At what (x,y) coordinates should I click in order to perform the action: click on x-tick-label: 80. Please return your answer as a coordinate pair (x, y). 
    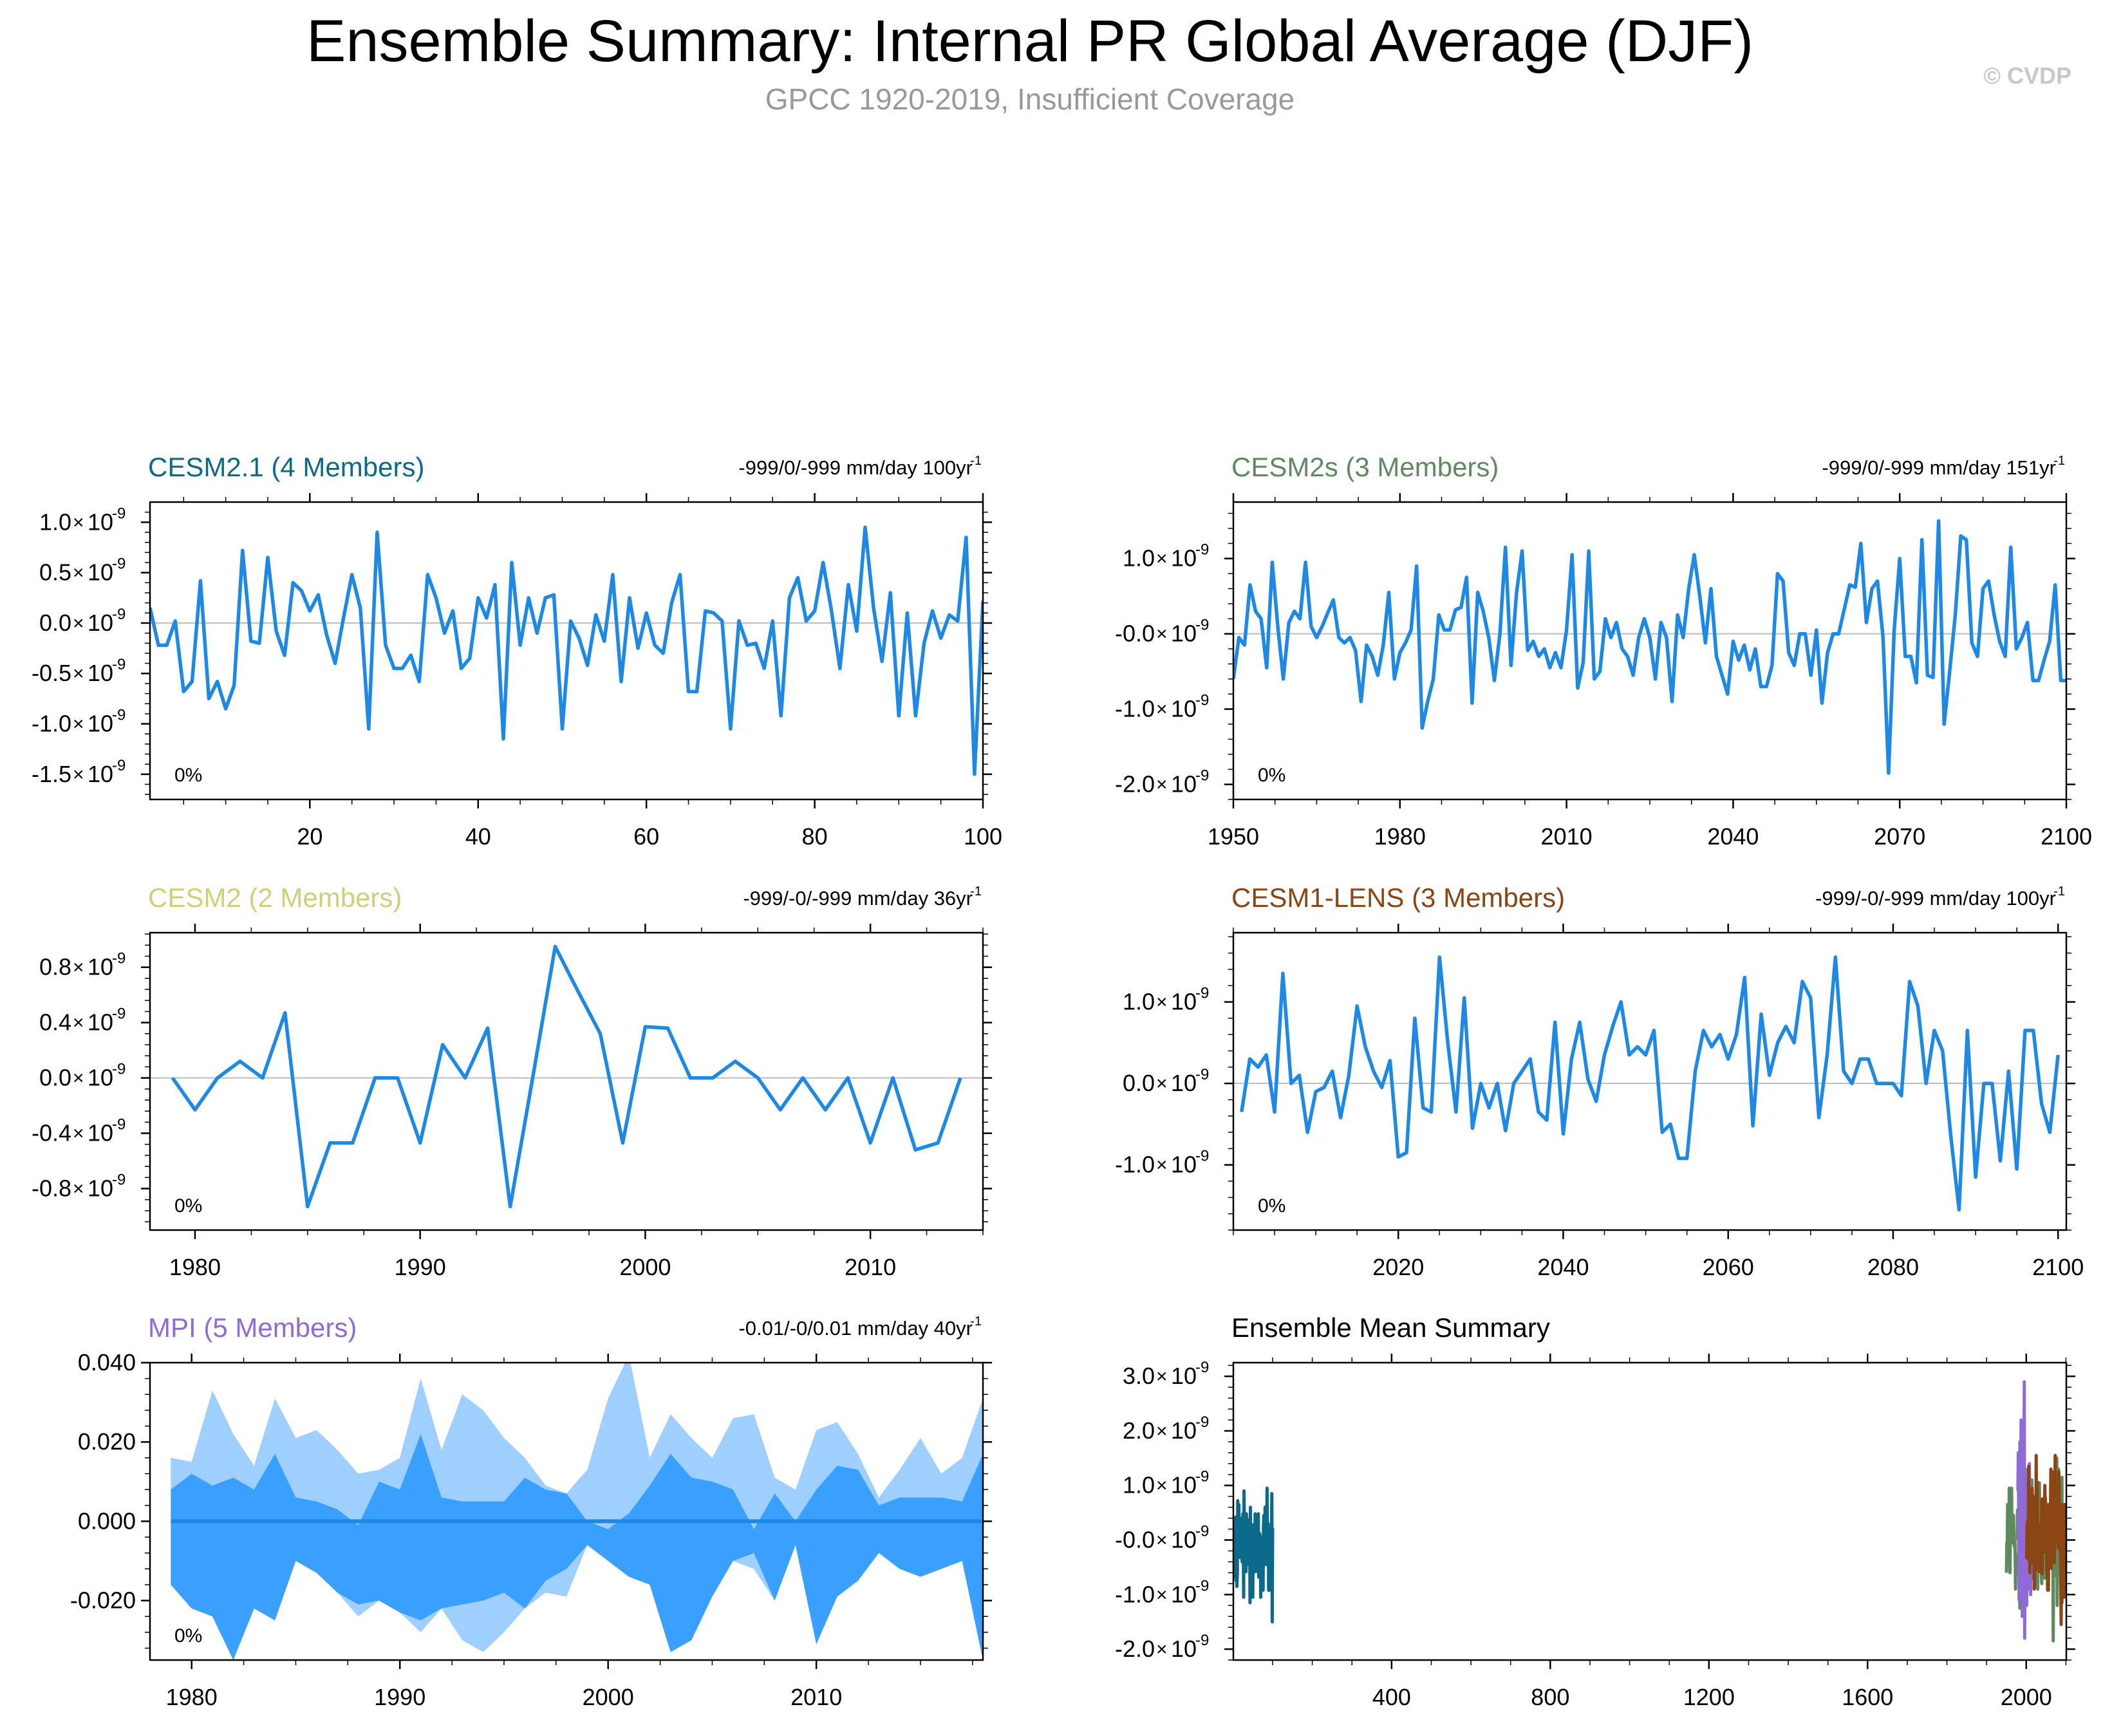
    Looking at the image, I should click on (815, 836).